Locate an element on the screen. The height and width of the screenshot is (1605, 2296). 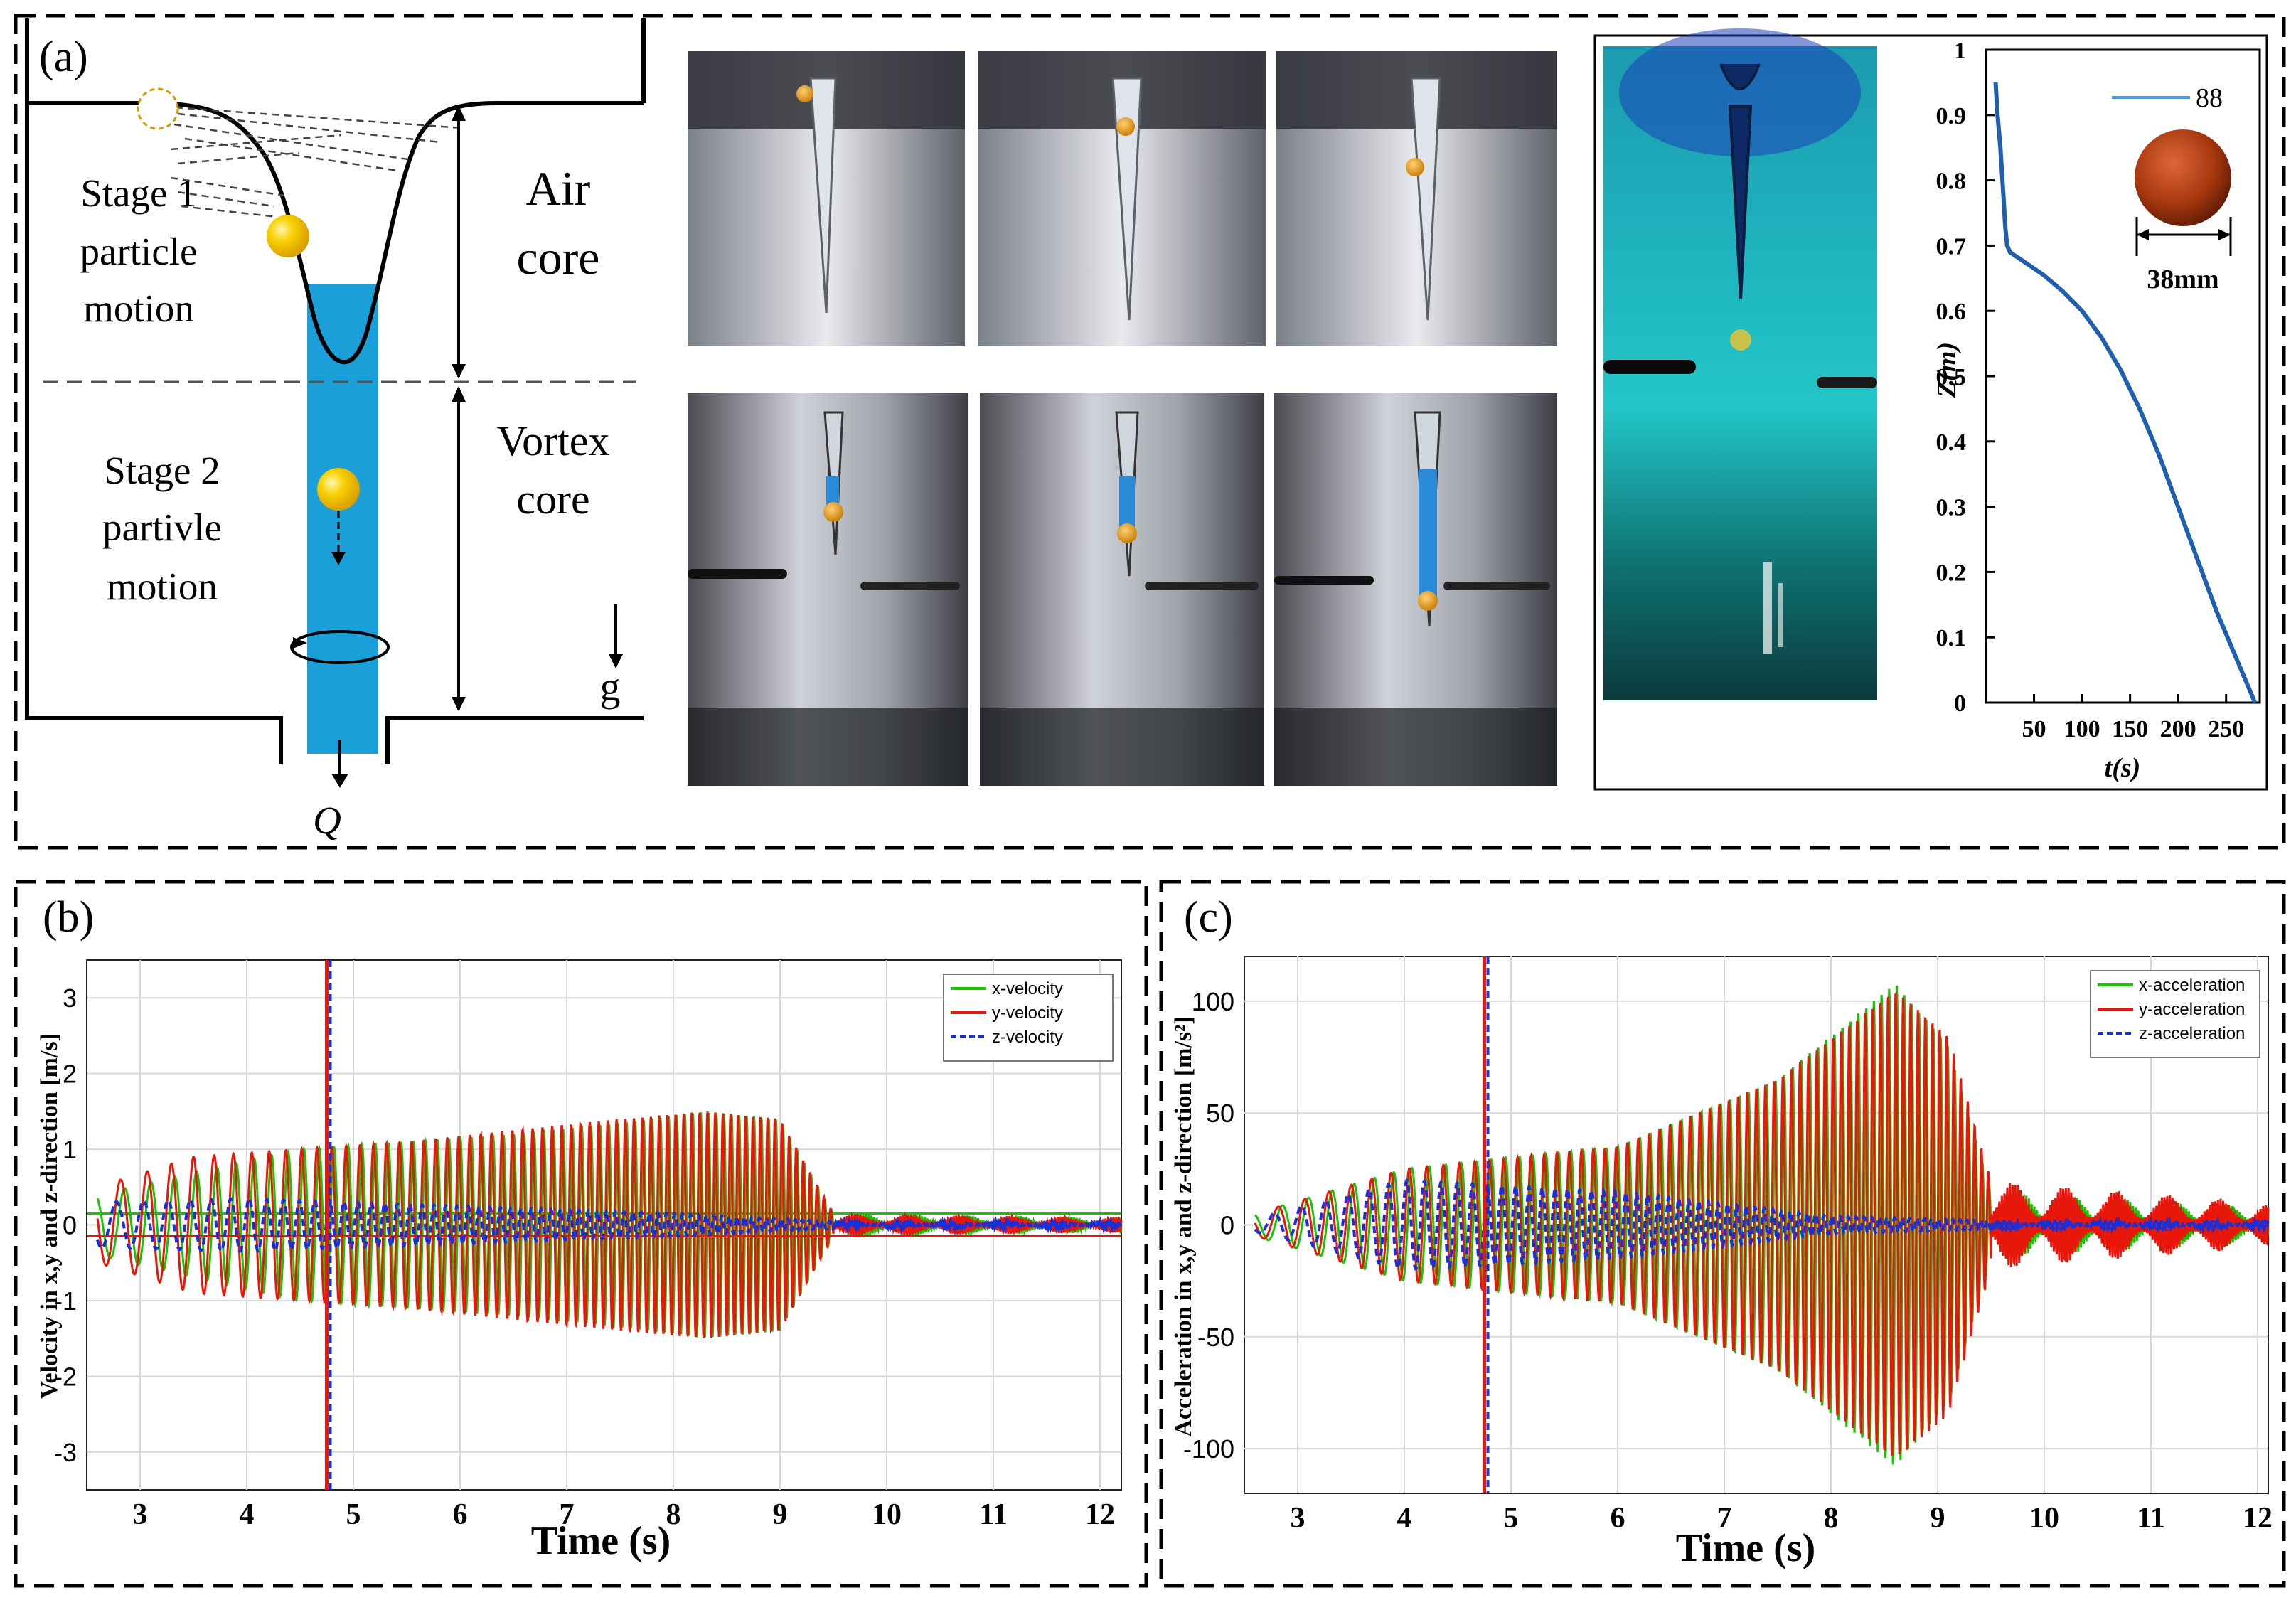
stage1-line2: particle is located at coordinates (139, 251).